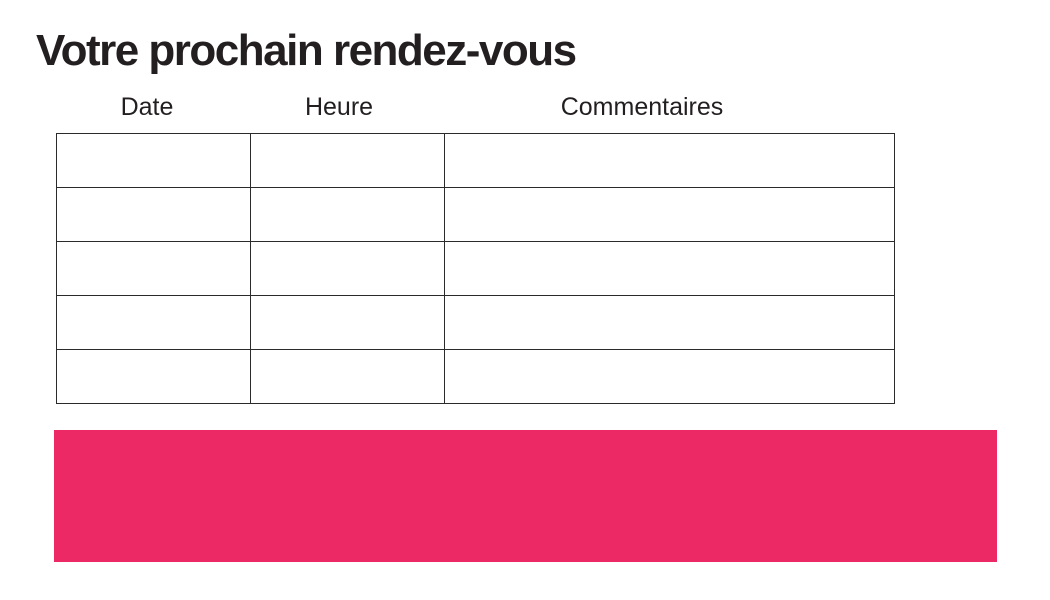 The image size is (1050, 600). Describe the element at coordinates (475, 107) in the screenshot. I see `table-header-row: Date Heure Commentaires` at that location.